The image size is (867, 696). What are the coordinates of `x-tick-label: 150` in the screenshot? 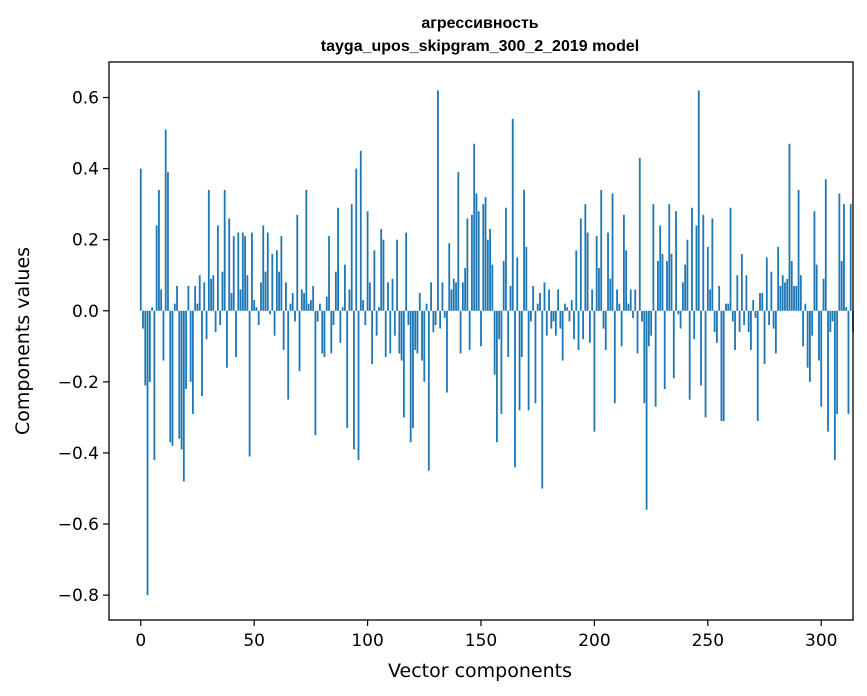 It's located at (481, 641).